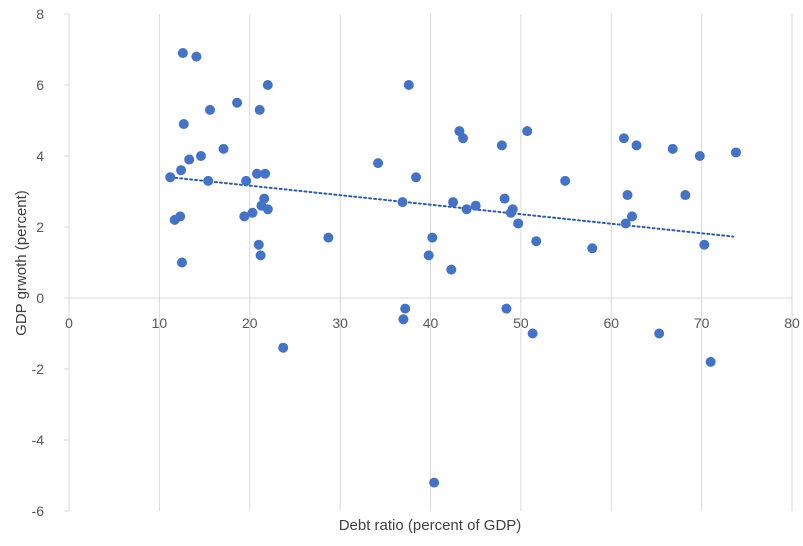 This screenshot has width=803, height=546. I want to click on y-tick-label: -6, so click(38, 511).